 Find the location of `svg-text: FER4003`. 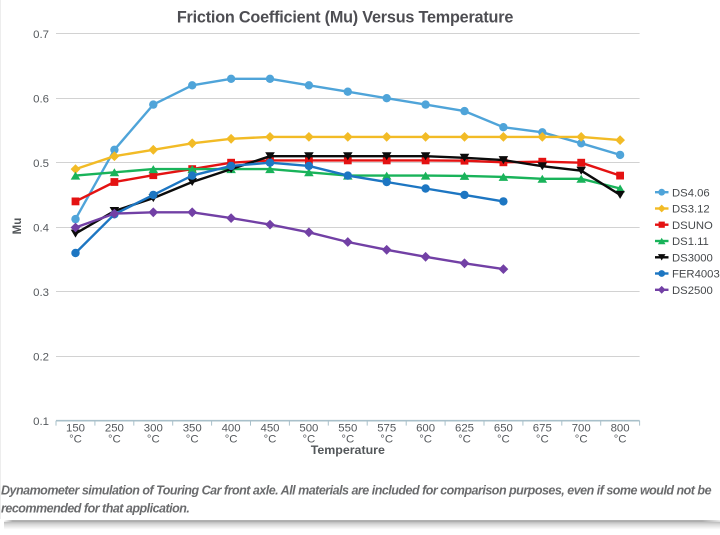

svg-text: FER4003 is located at coordinates (696, 275).